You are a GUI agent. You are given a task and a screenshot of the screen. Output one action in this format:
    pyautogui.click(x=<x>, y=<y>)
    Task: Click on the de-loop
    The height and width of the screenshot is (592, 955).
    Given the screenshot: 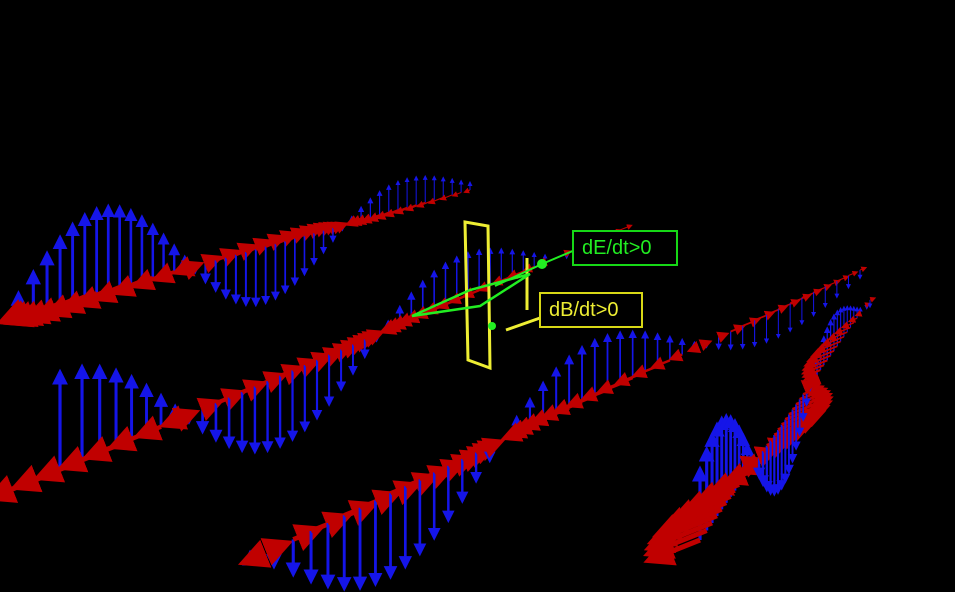 What is the action you would take?
    pyautogui.click(x=471, y=295)
    